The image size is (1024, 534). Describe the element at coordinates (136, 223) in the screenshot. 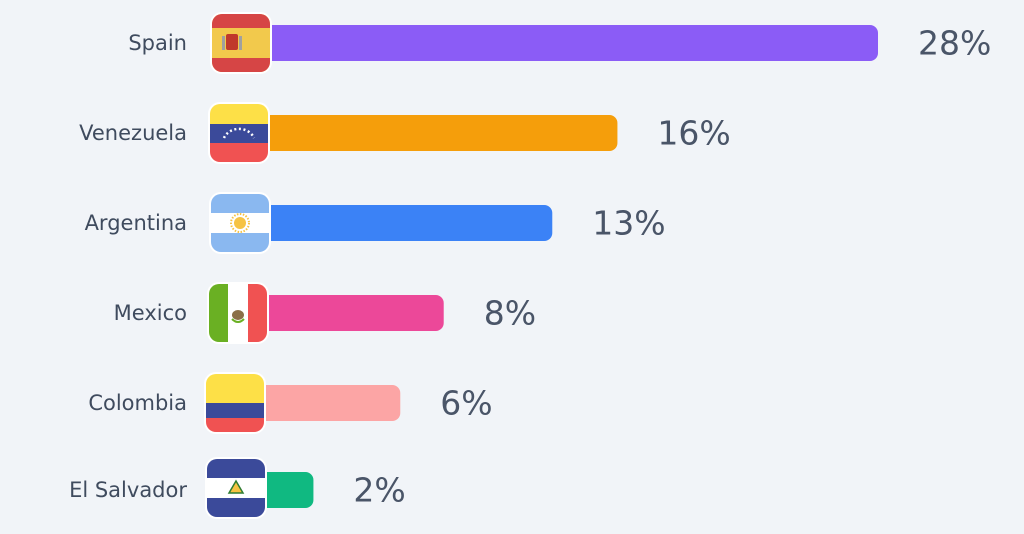

I see `category-label: Argentina` at that location.